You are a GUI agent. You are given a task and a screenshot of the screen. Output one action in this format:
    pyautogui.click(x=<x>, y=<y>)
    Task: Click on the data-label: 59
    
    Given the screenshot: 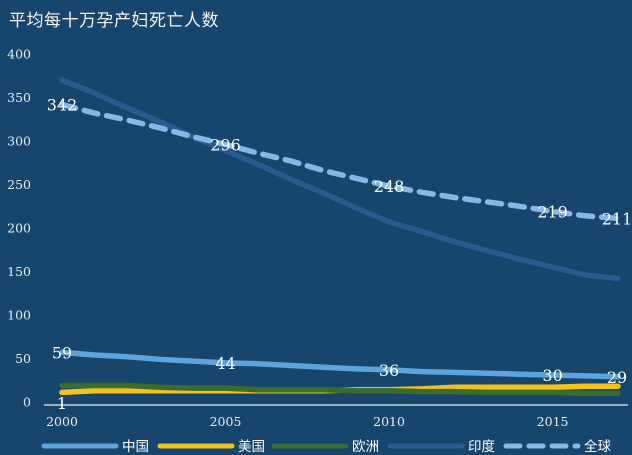 What is the action you would take?
    pyautogui.click(x=62, y=352)
    